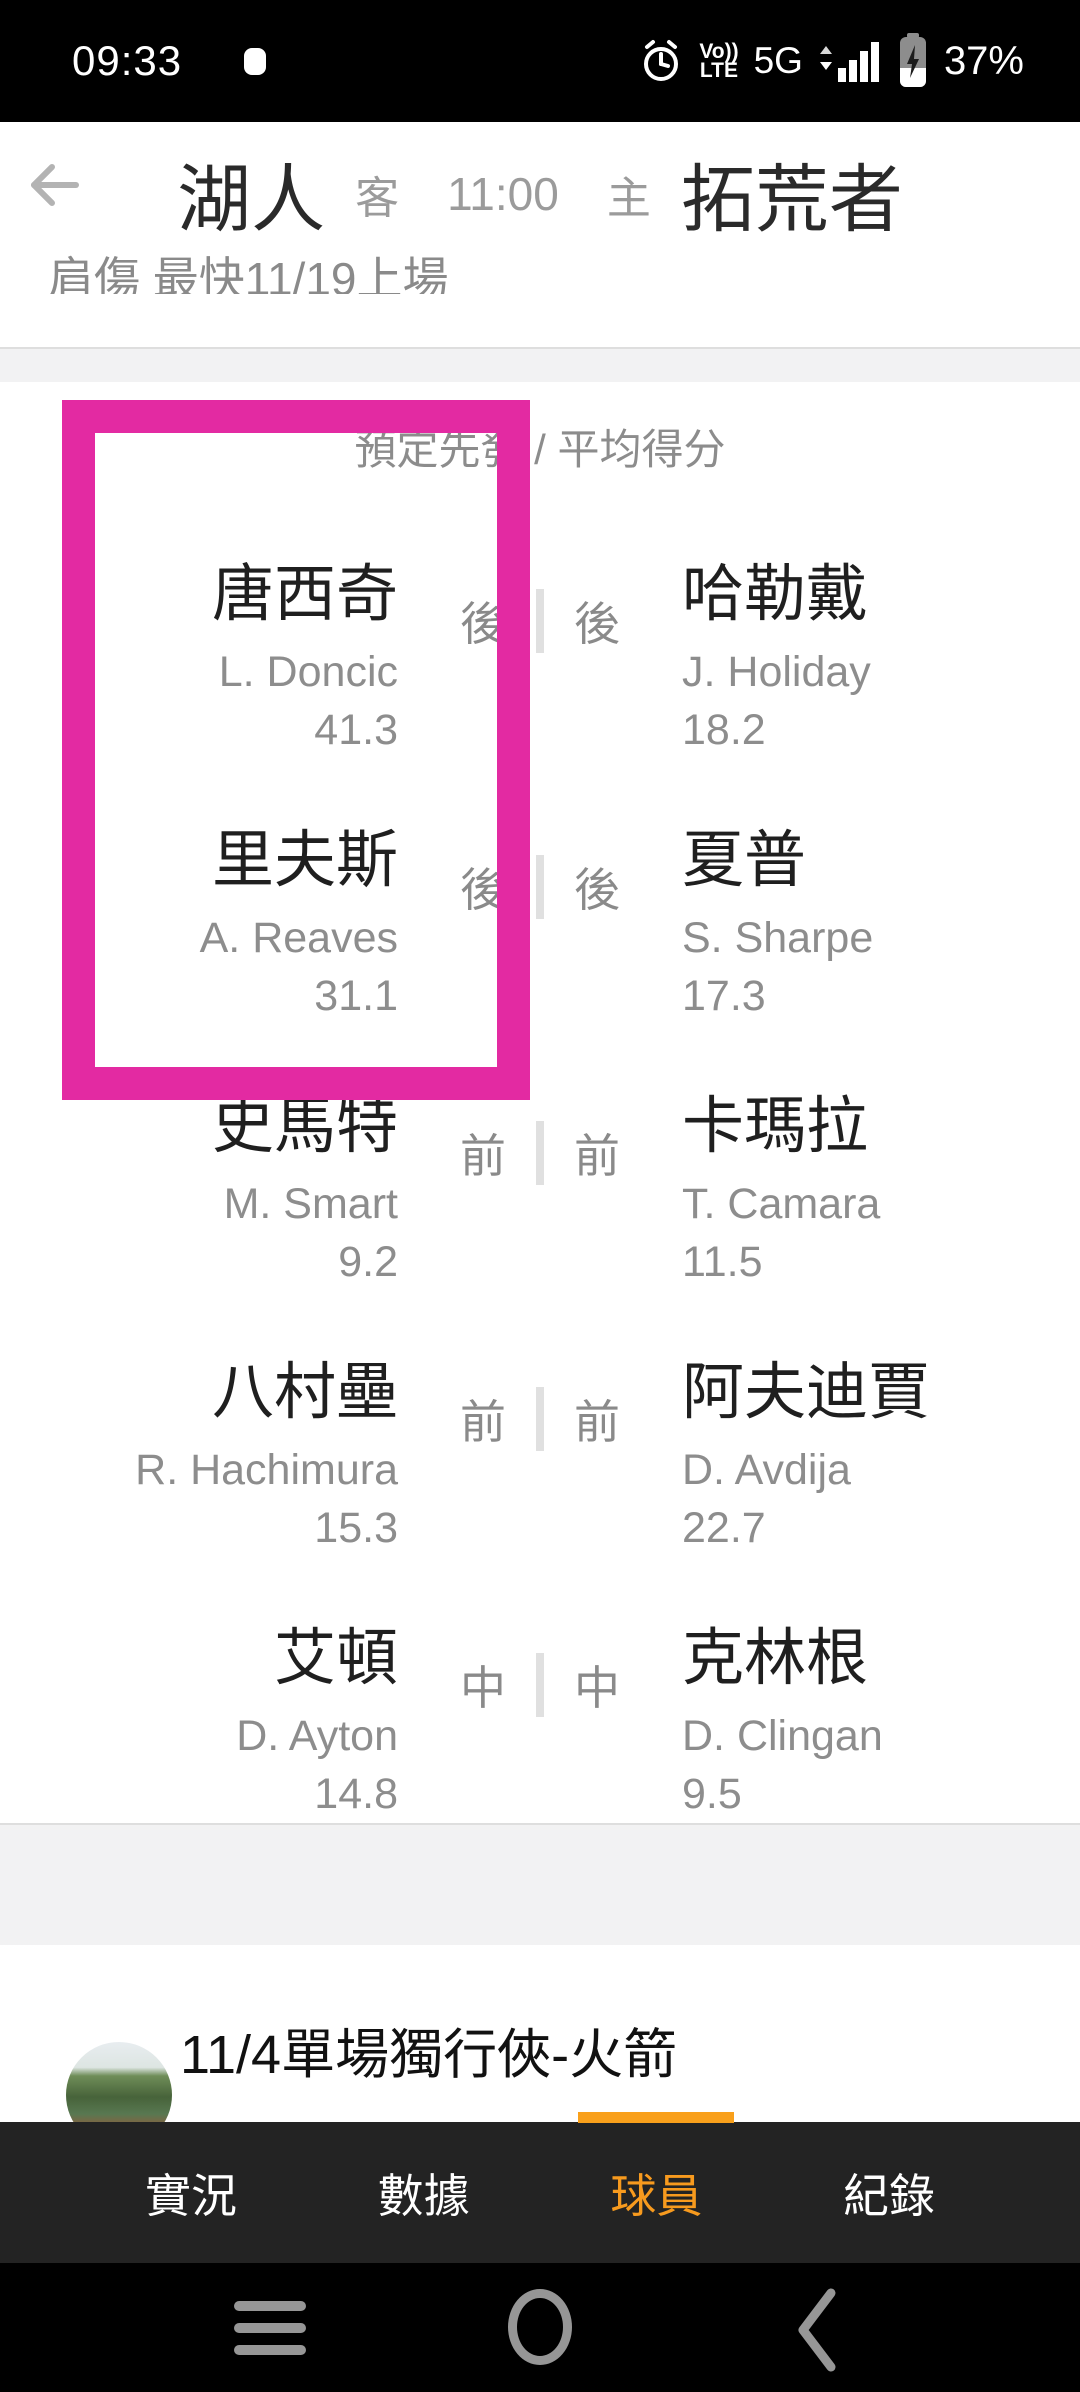 The height and width of the screenshot is (2392, 1080). Describe the element at coordinates (255, 61) in the screenshot. I see `notification-icon` at that location.